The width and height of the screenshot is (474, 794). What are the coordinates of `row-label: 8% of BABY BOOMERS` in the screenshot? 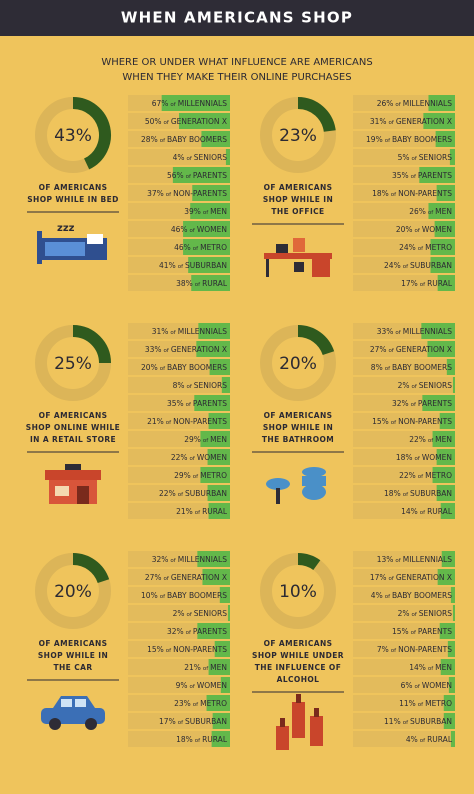 It's located at (411, 367).